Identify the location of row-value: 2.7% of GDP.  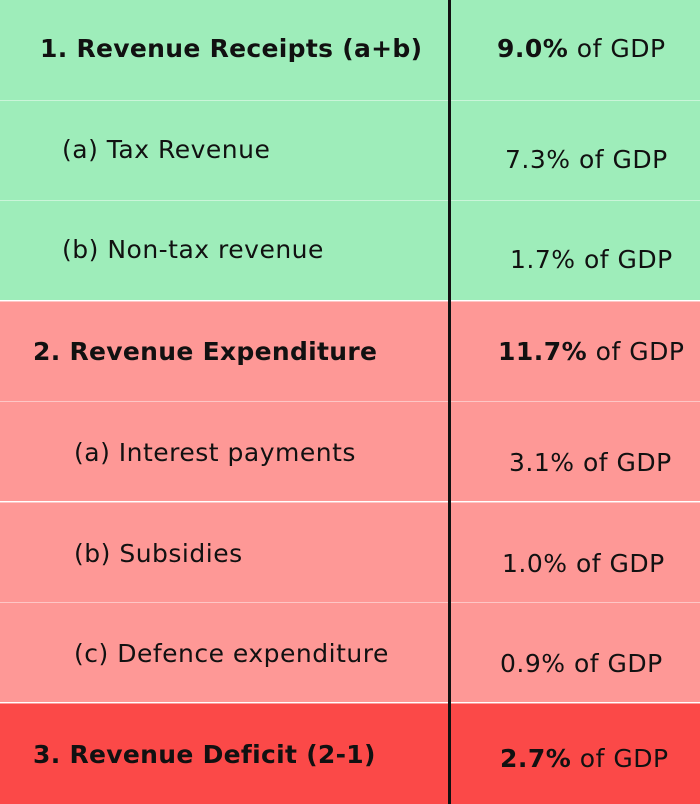
(584, 758).